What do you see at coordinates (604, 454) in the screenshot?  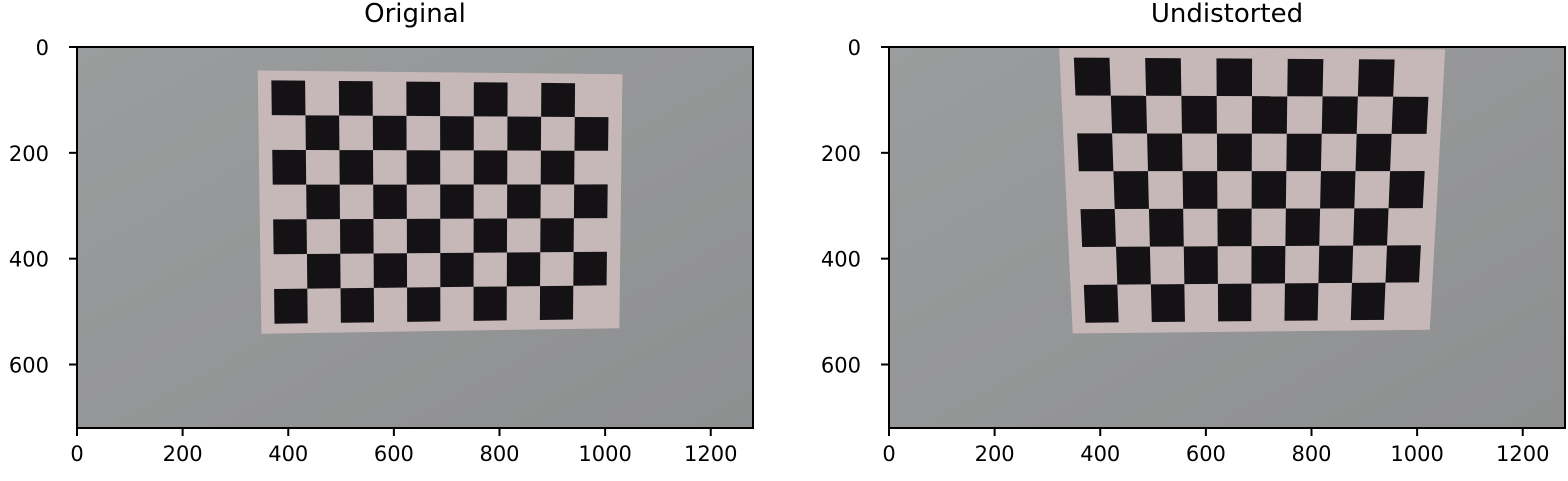 I see `x-tick-label: 1000` at bounding box center [604, 454].